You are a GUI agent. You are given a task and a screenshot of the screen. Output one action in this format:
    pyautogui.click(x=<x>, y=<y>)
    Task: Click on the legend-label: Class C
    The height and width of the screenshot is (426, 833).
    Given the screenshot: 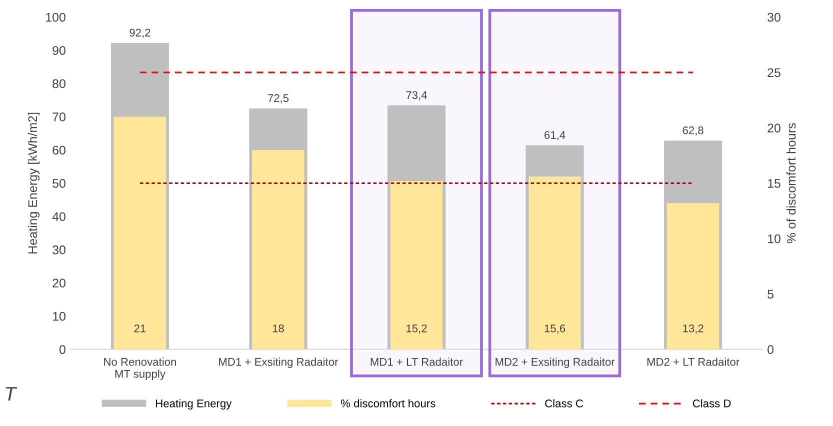 What is the action you would take?
    pyautogui.click(x=564, y=403)
    